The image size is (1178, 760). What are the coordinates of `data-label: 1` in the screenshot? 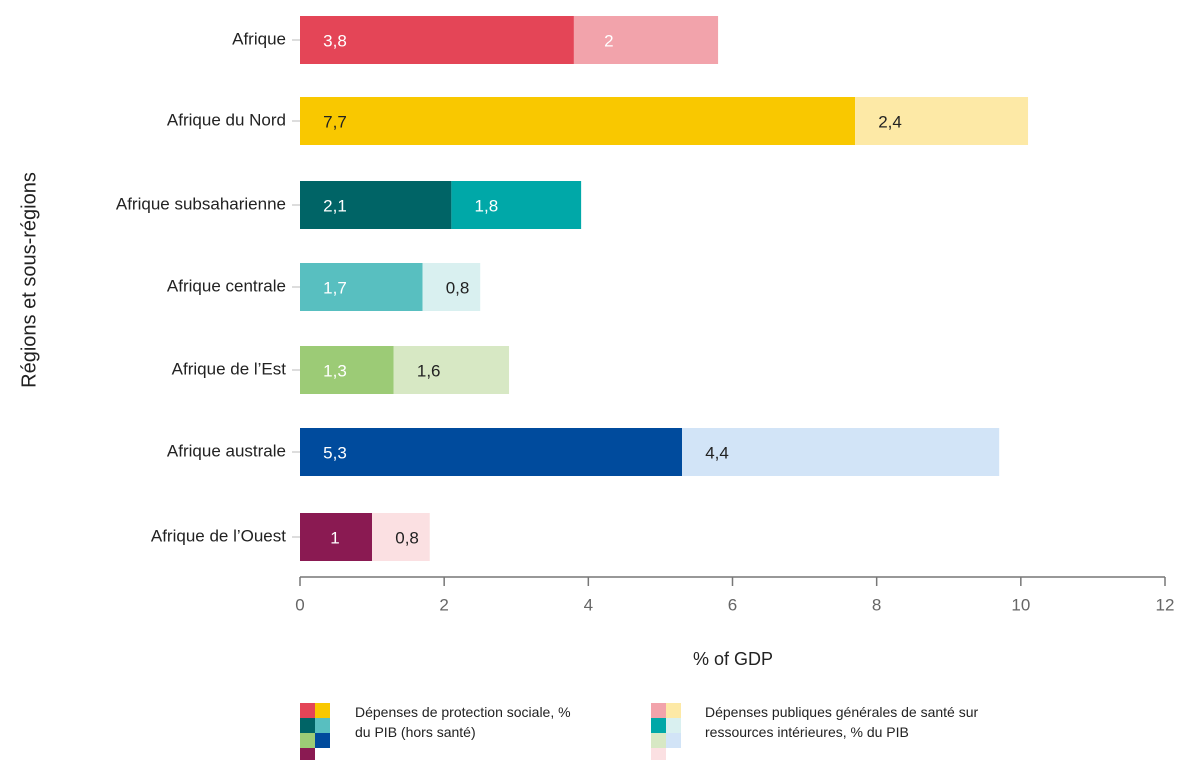 It's located at (334, 537).